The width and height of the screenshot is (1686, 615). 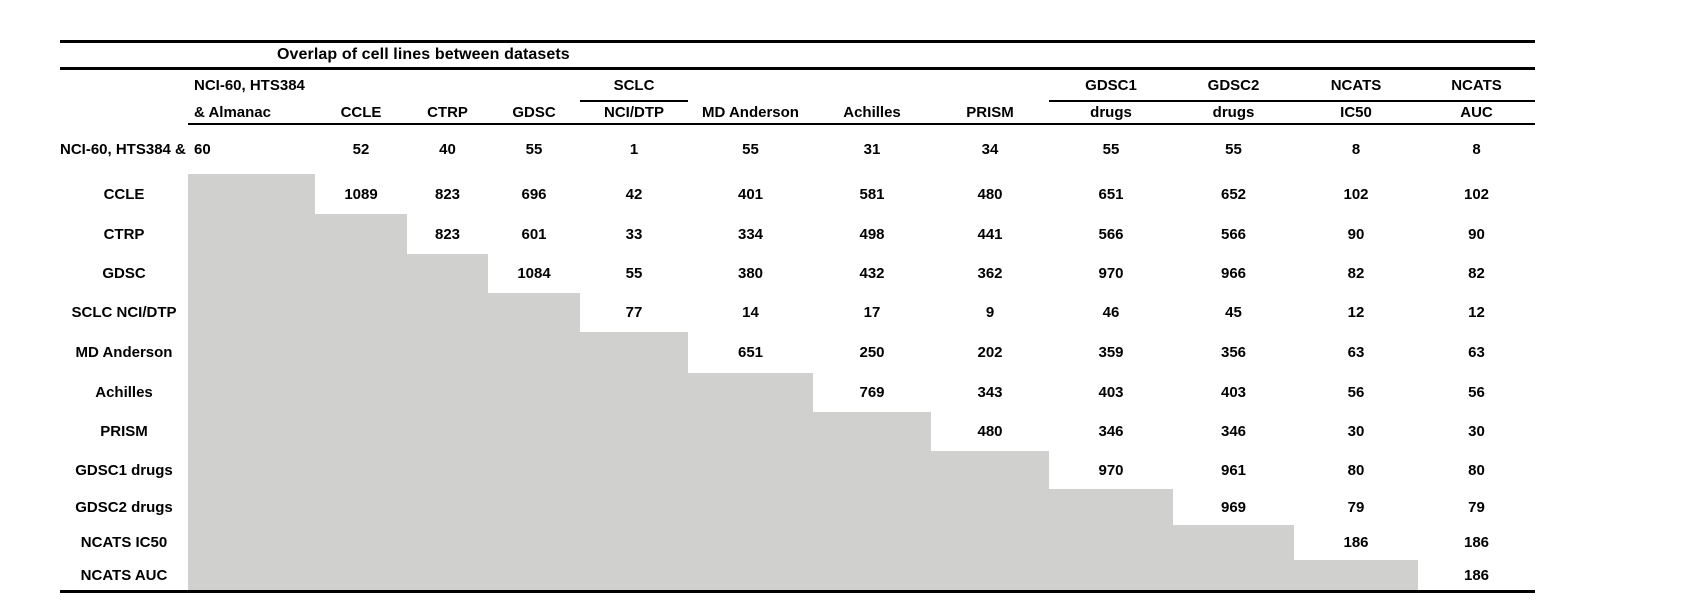 I want to click on column-header: drugs, so click(x=1111, y=113).